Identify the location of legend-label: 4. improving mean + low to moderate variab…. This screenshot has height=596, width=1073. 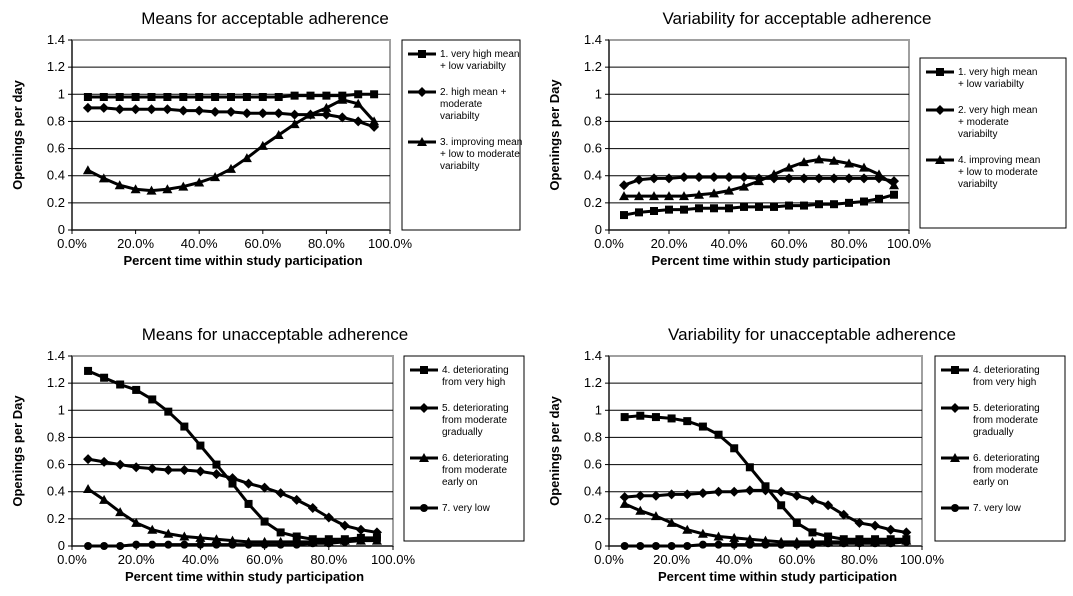
(999, 172).